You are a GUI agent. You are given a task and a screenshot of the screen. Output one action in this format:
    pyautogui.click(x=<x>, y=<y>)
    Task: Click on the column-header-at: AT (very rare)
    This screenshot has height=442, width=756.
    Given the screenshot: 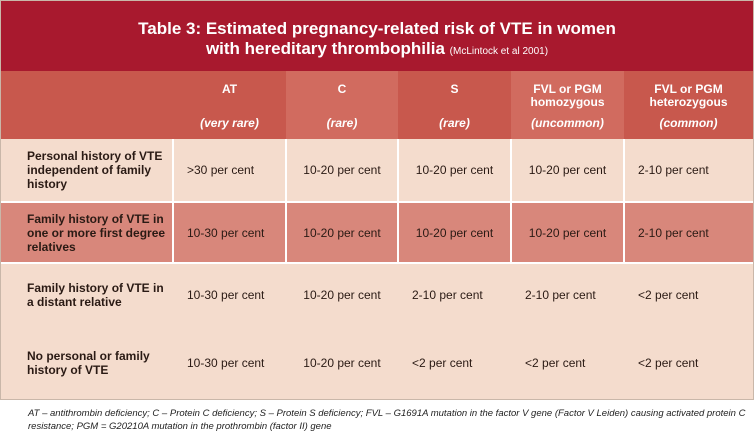 What is the action you would take?
    pyautogui.click(x=229, y=105)
    